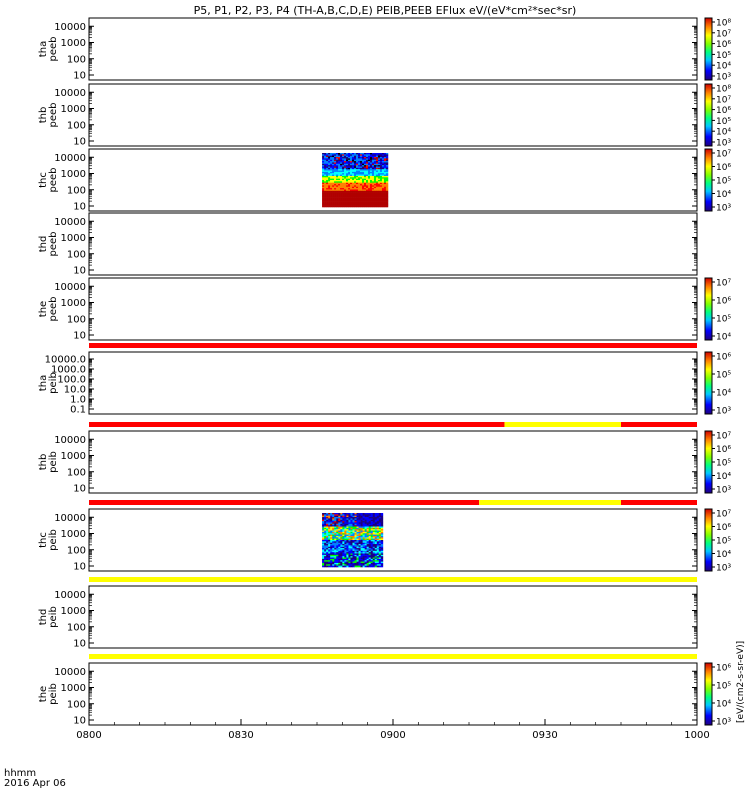  I want to click on panel: 10 100 1000 10000 thd peib, so click(368, 617).